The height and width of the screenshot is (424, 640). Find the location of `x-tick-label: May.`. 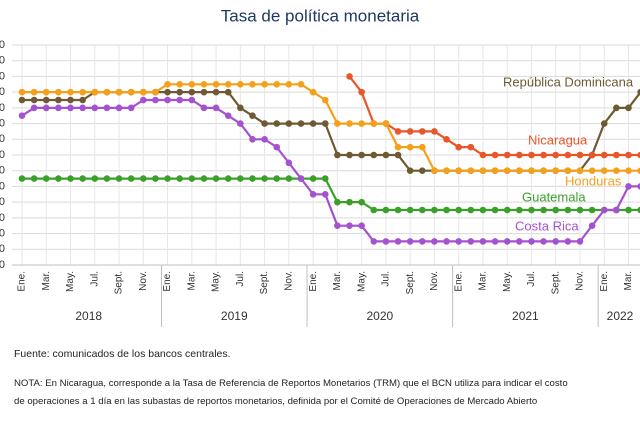

x-tick-label: May. is located at coordinates (507, 281).